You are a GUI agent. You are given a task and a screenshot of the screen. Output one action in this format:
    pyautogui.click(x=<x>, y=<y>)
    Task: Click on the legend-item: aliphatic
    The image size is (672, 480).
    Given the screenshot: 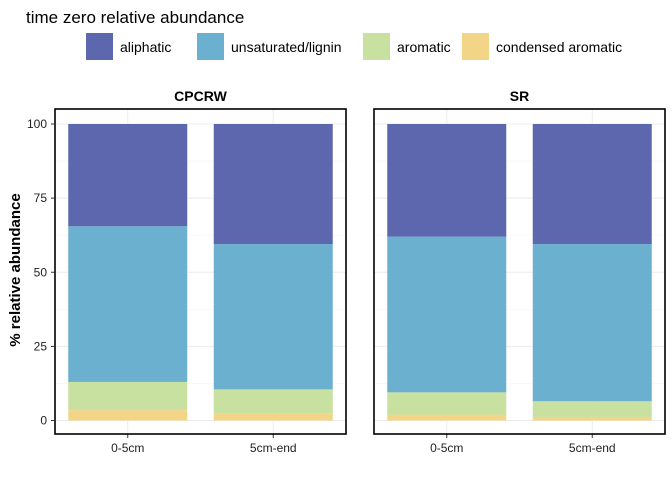 What is the action you would take?
    pyautogui.click(x=128, y=46)
    